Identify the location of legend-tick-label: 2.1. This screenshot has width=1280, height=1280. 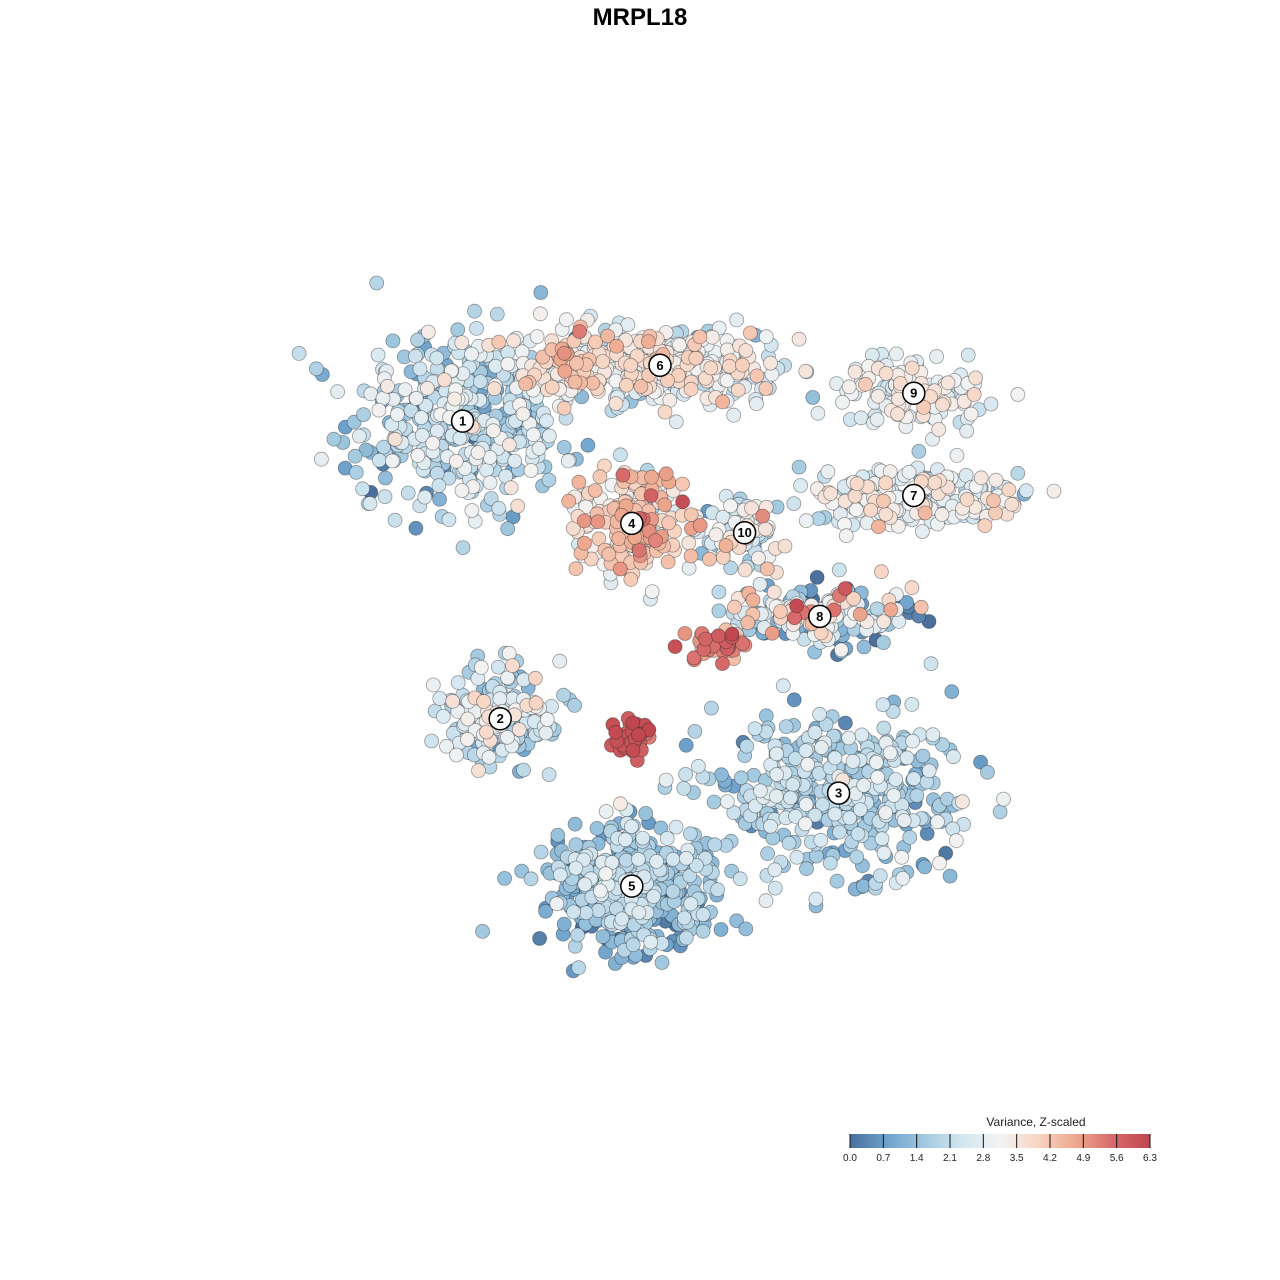
(950, 1158).